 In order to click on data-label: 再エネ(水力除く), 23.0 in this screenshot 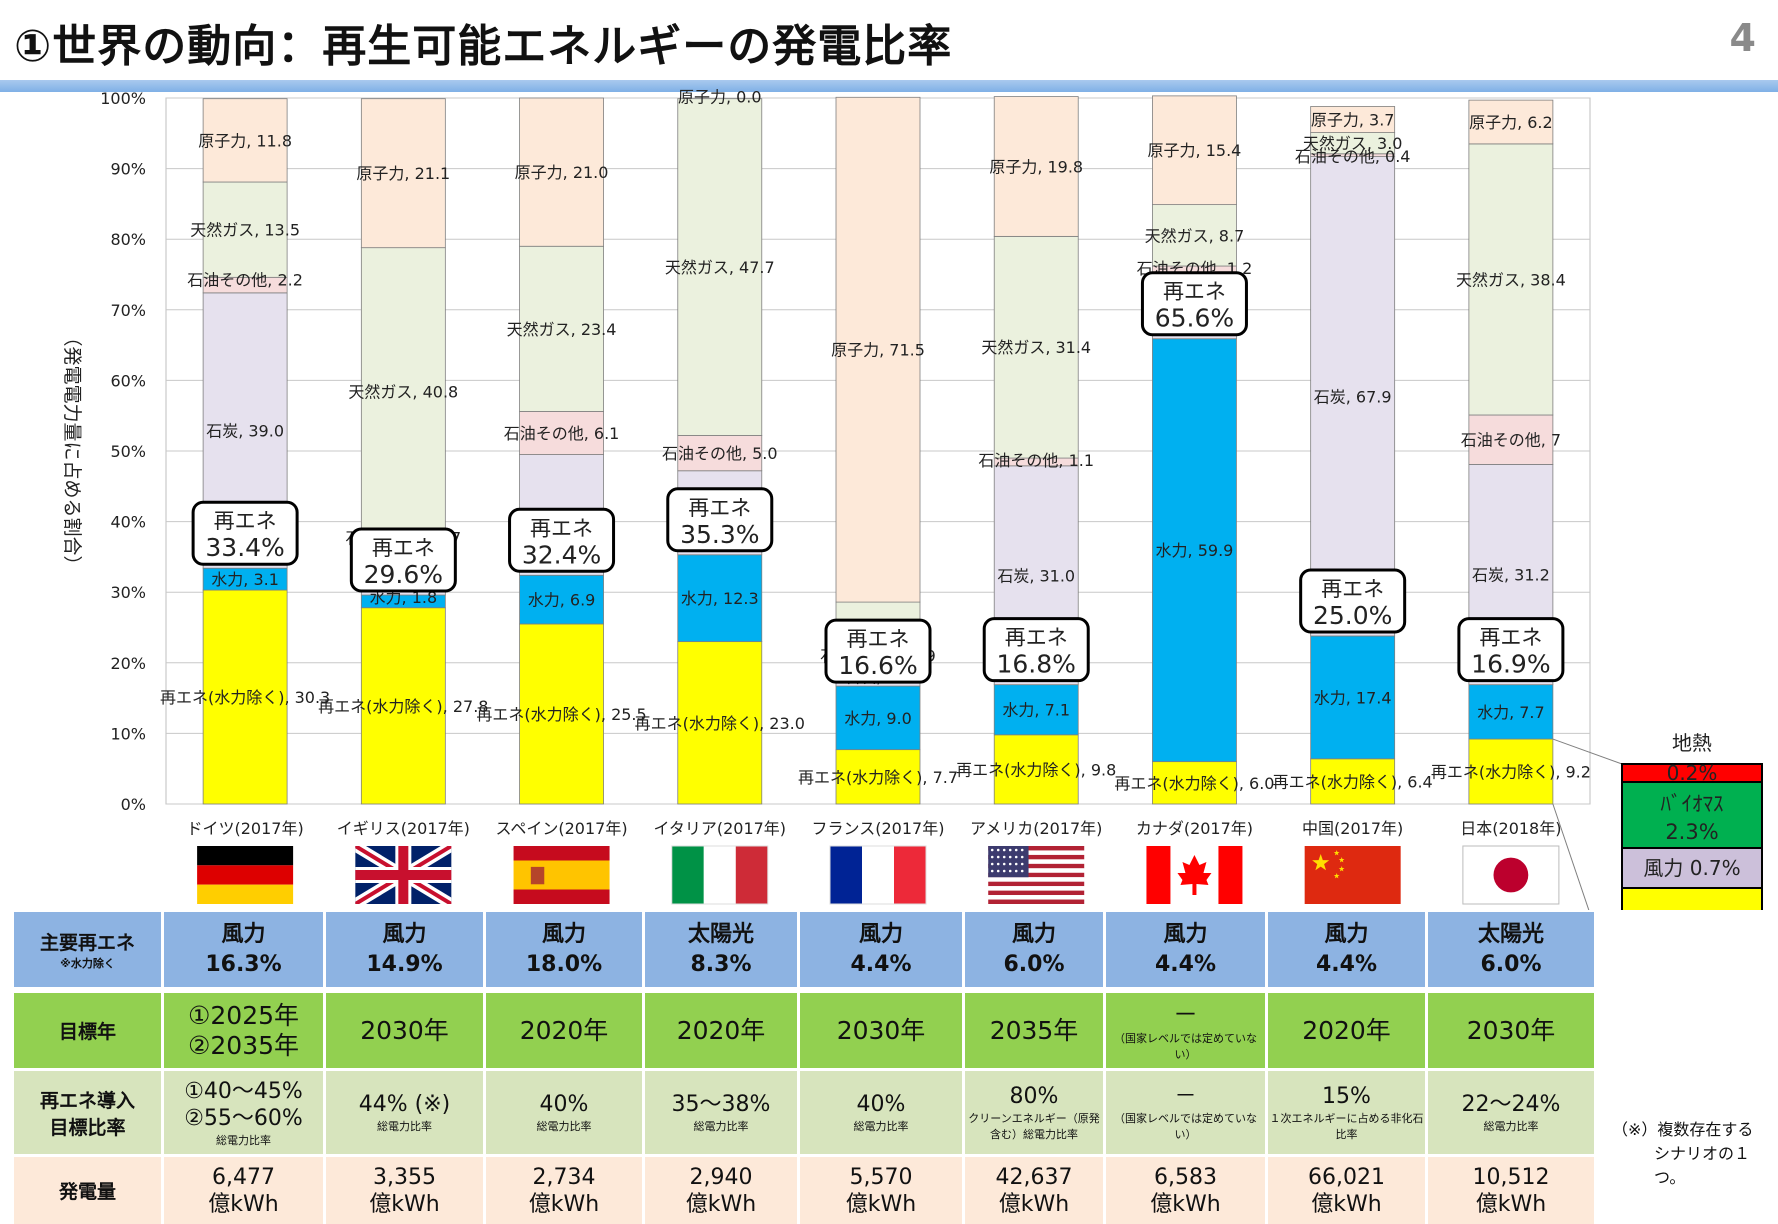, I will do `click(720, 723)`.